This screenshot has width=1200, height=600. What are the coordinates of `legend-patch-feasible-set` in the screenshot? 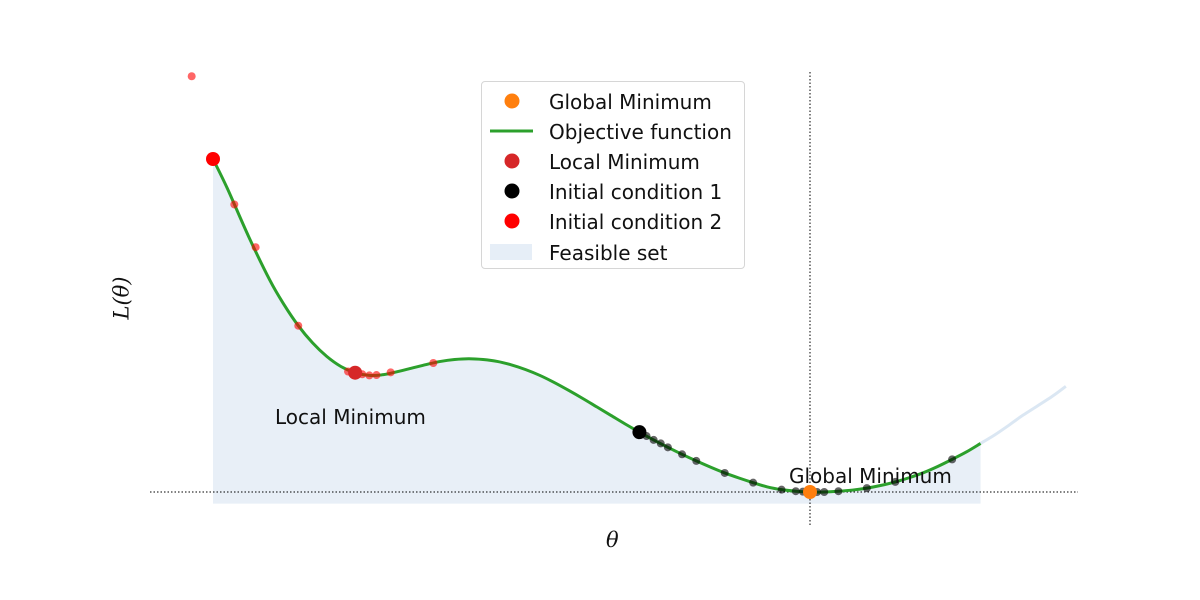 It's located at (511, 252).